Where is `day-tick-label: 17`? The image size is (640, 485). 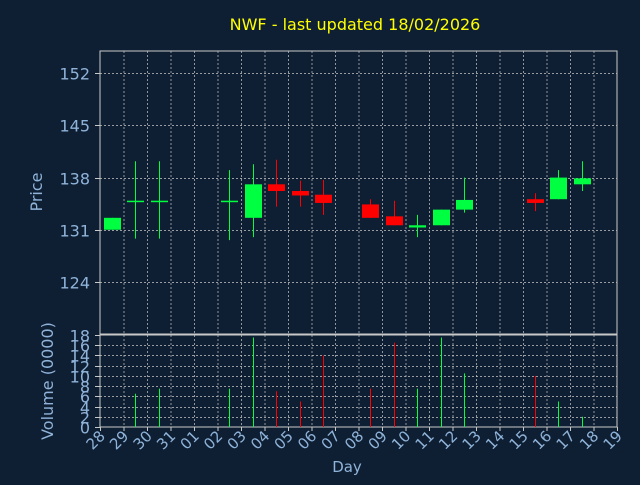 day-tick-label: 17 is located at coordinates (566, 440).